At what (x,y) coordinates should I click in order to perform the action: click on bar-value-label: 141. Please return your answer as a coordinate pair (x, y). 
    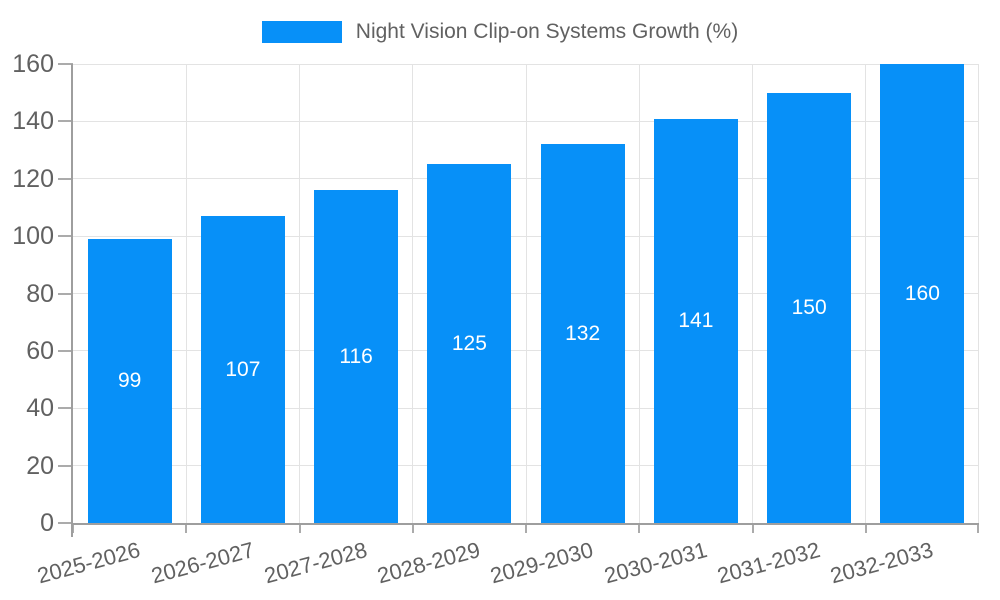
    Looking at the image, I should click on (696, 320).